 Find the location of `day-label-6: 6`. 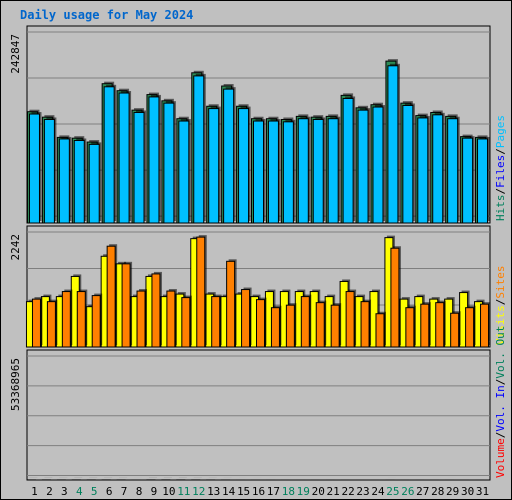

day-label-6: 6 is located at coordinates (109, 491).